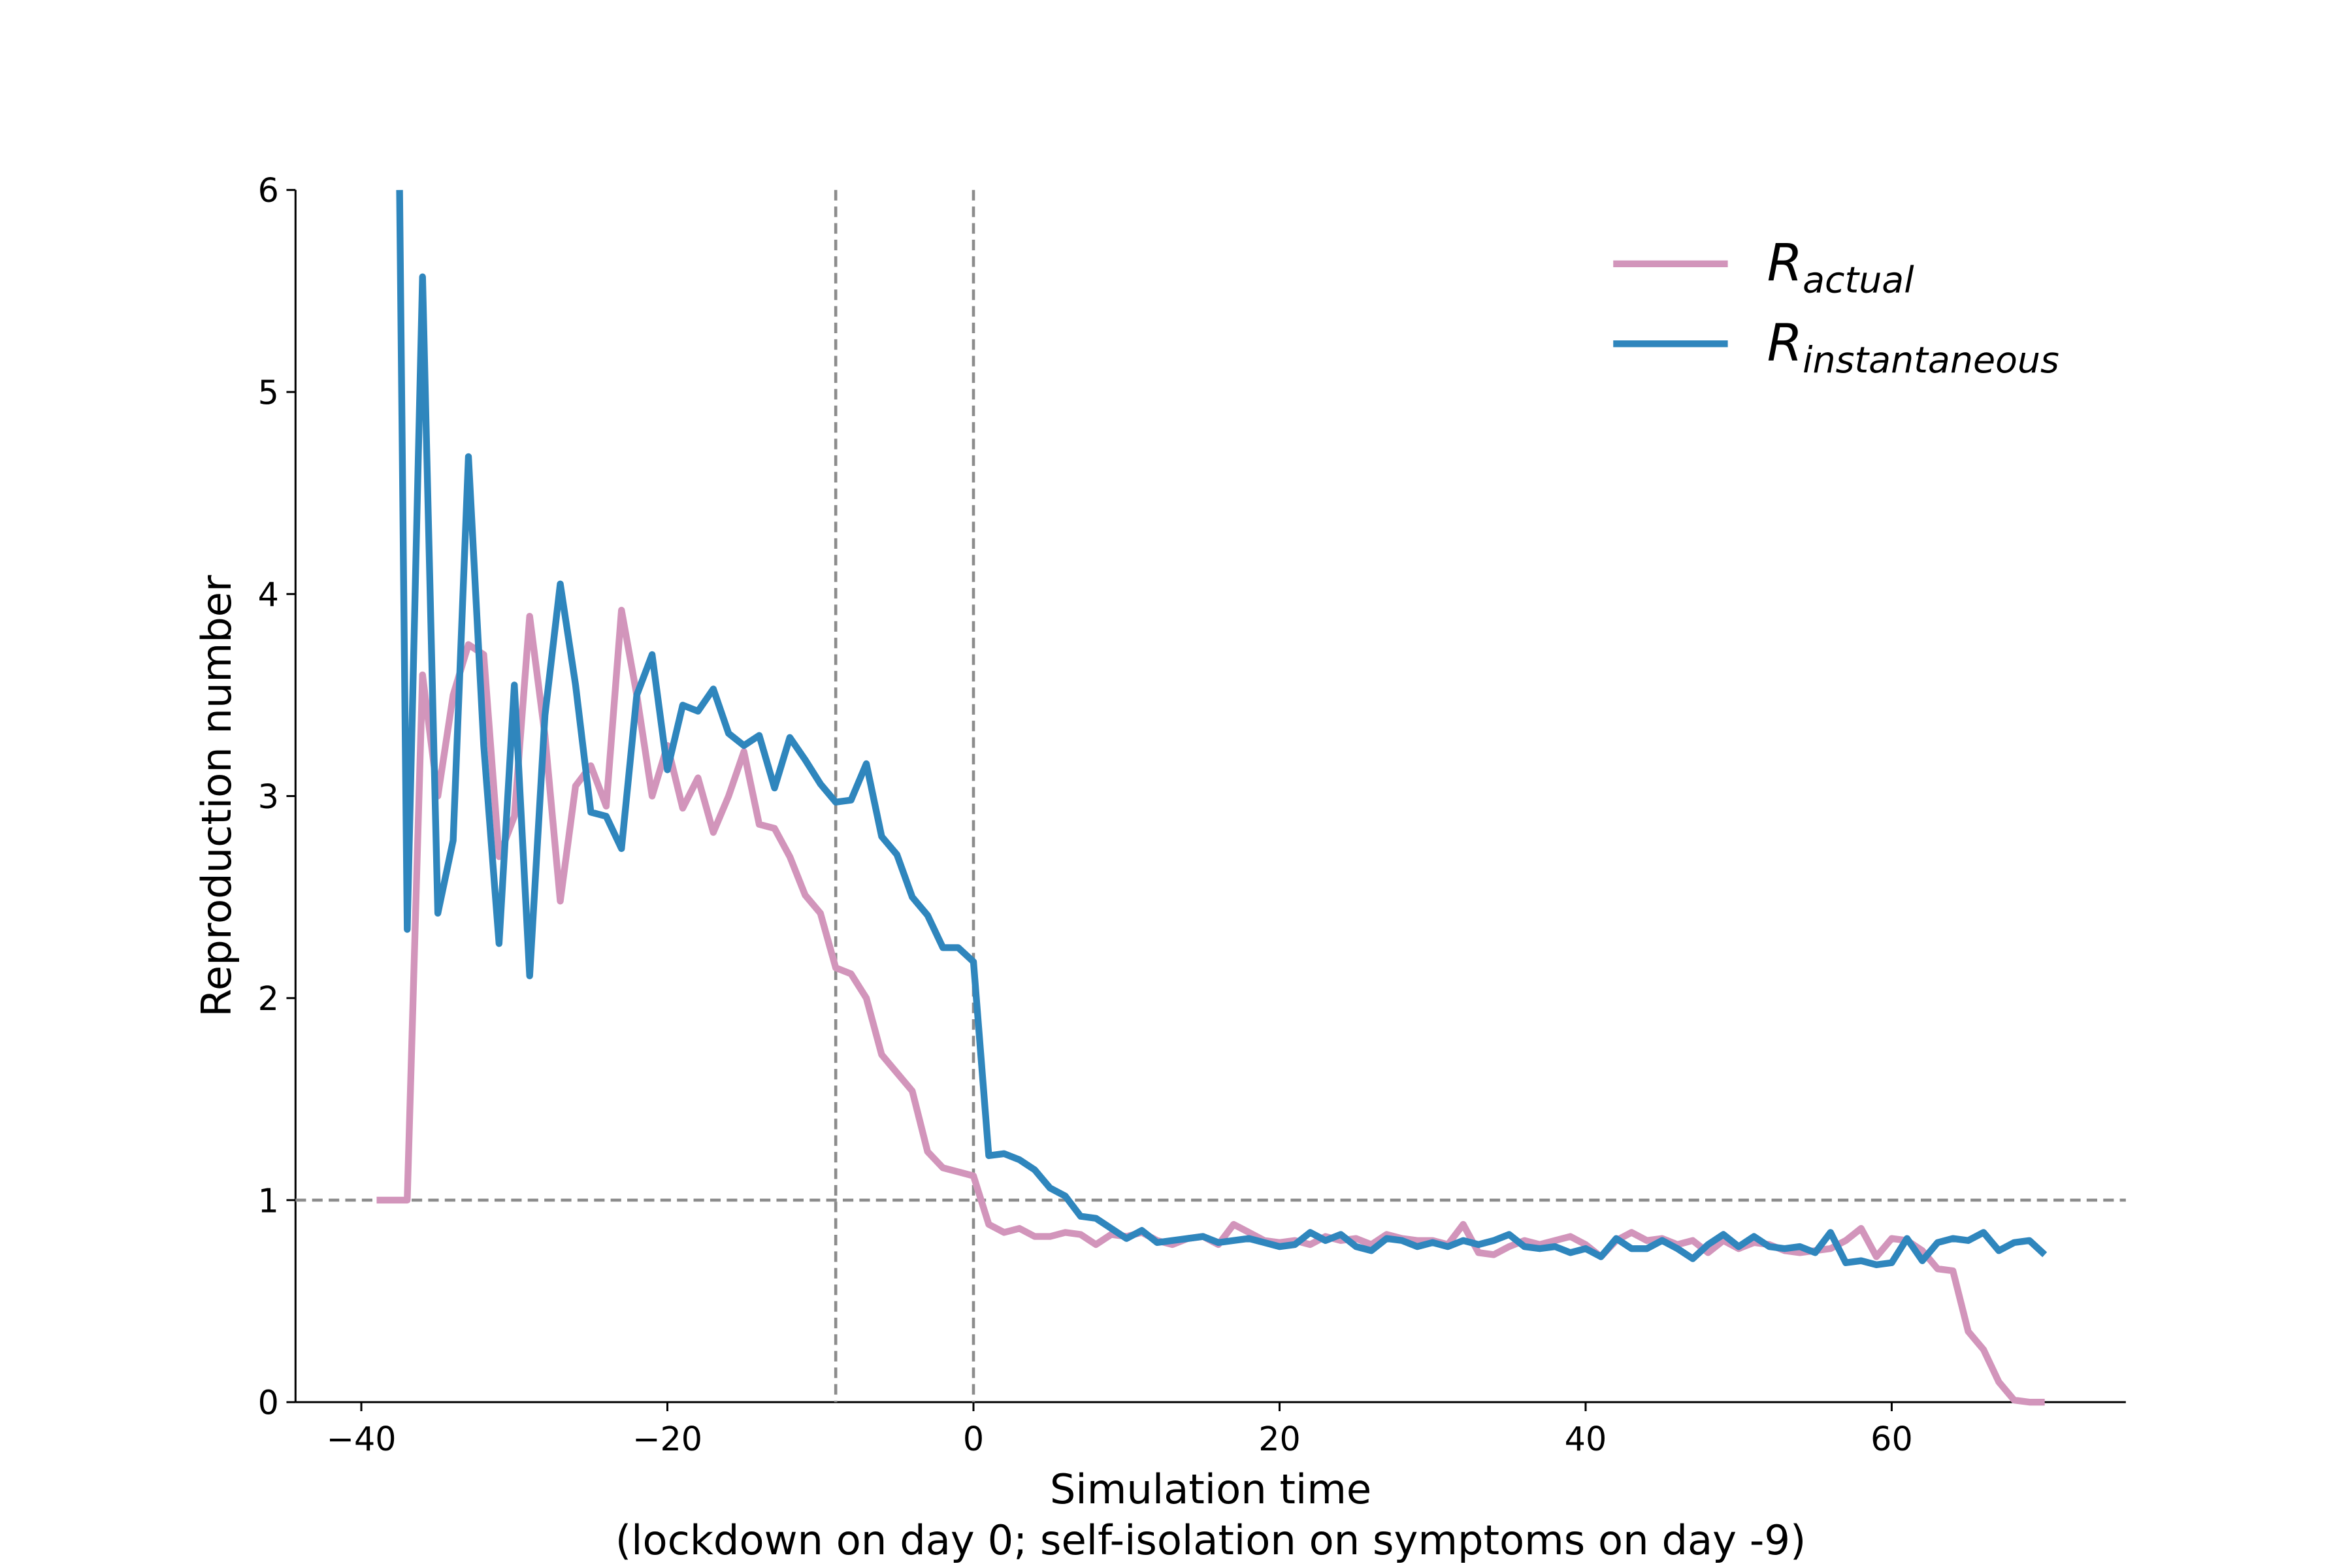 The height and width of the screenshot is (1568, 2352). What do you see at coordinates (1279, 1439) in the screenshot?
I see `x-tick-label: 20` at bounding box center [1279, 1439].